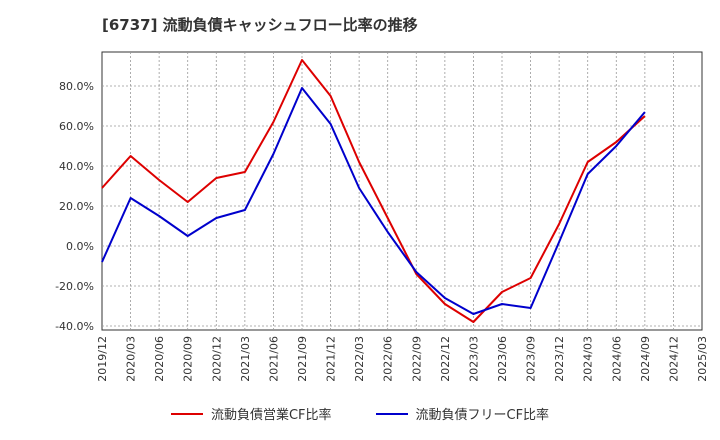  What do you see at coordinates (445, 359) in the screenshot?
I see `x-tick-label: 2022/12` at bounding box center [445, 359].